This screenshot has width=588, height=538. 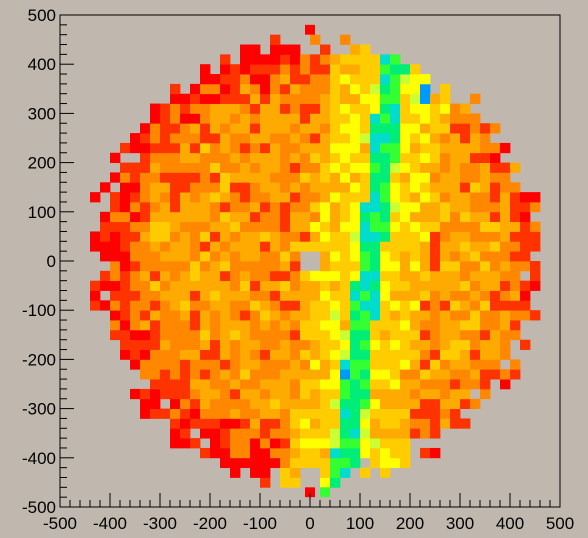 What do you see at coordinates (460, 523) in the screenshot?
I see `x-tick-label: 300` at bounding box center [460, 523].